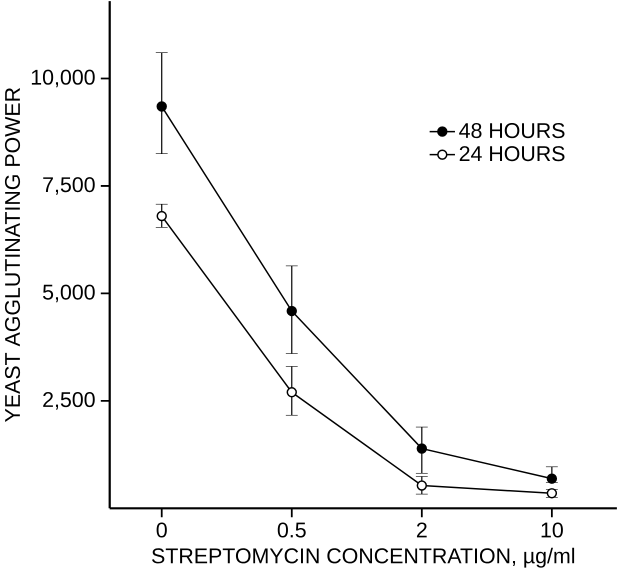 The height and width of the screenshot is (573, 618). I want to click on legend-label: 48 HOURS, so click(511, 130).